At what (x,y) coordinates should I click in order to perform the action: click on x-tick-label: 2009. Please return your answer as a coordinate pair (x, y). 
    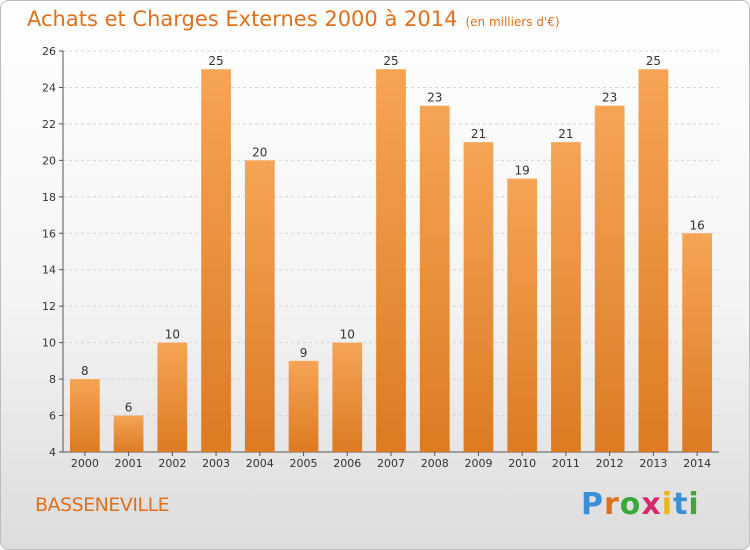
    Looking at the image, I should click on (478, 463).